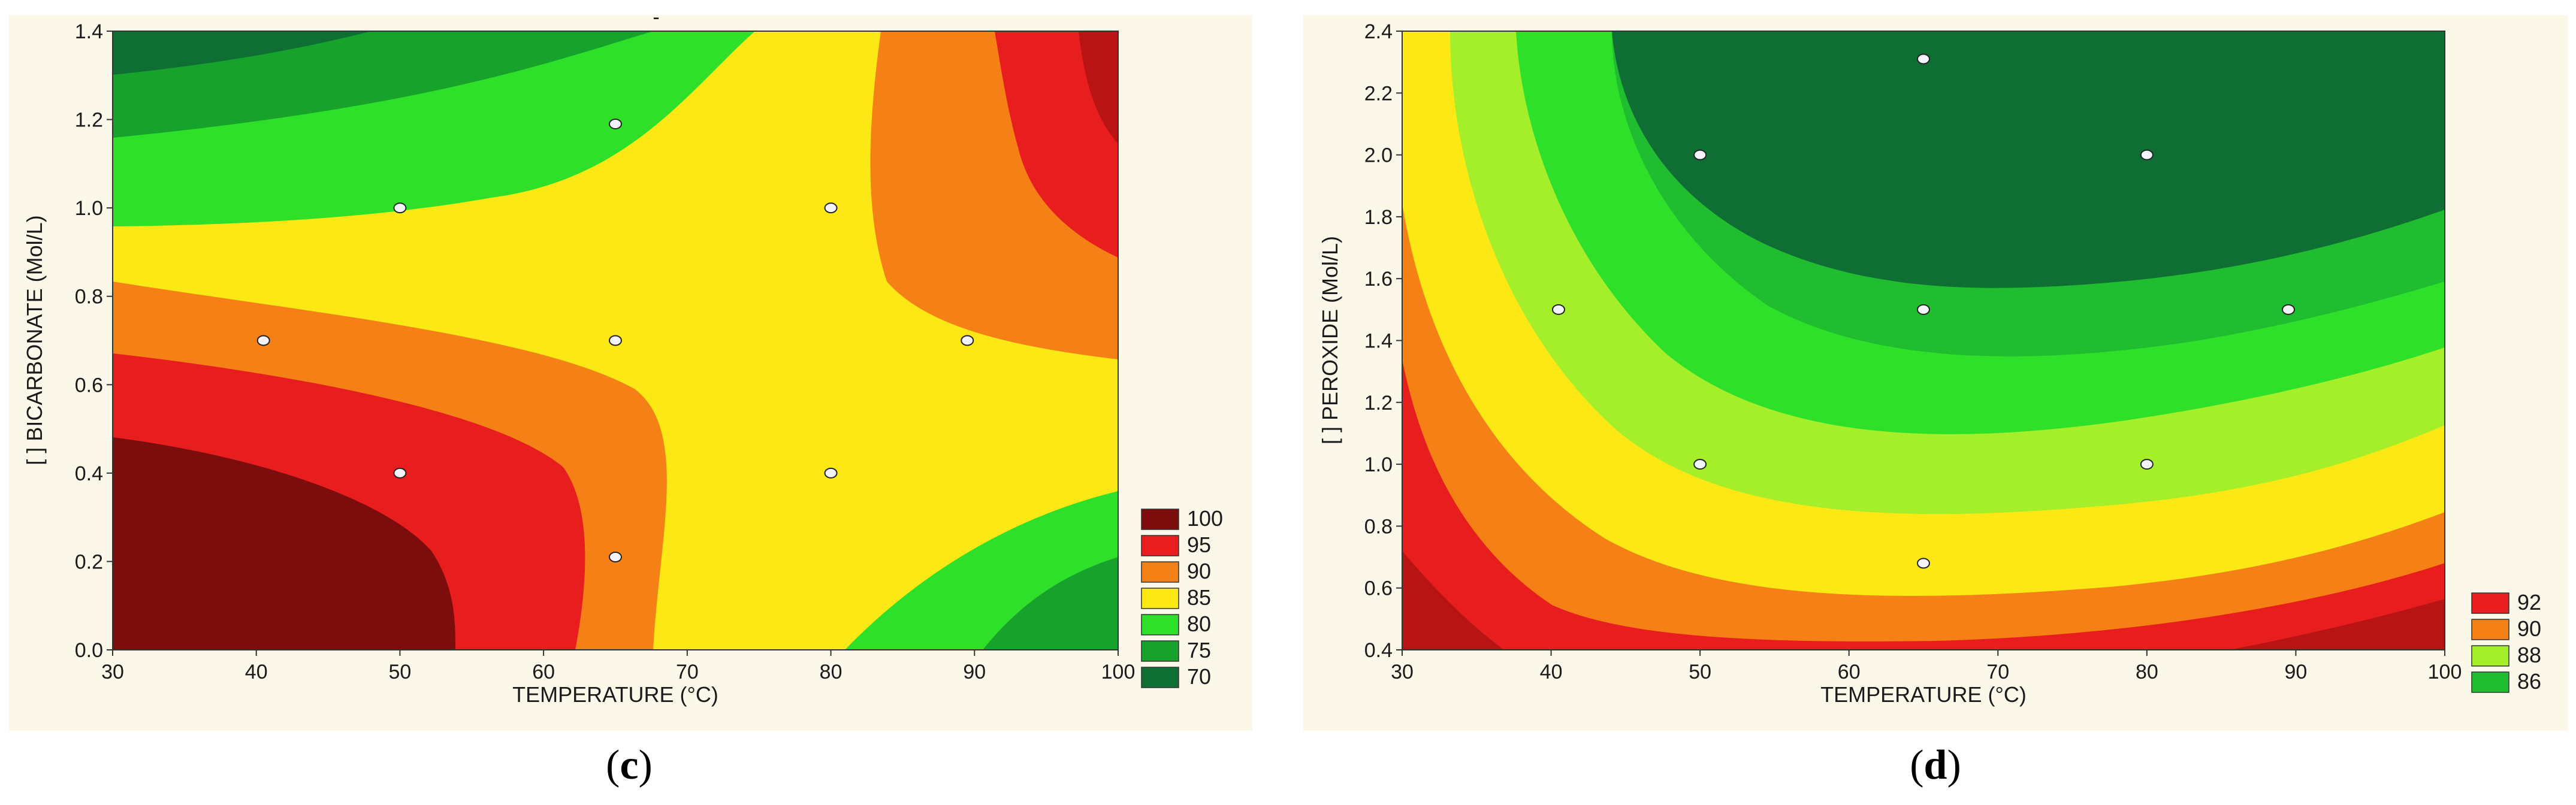  I want to click on band-94-left, so click(1453, 600).